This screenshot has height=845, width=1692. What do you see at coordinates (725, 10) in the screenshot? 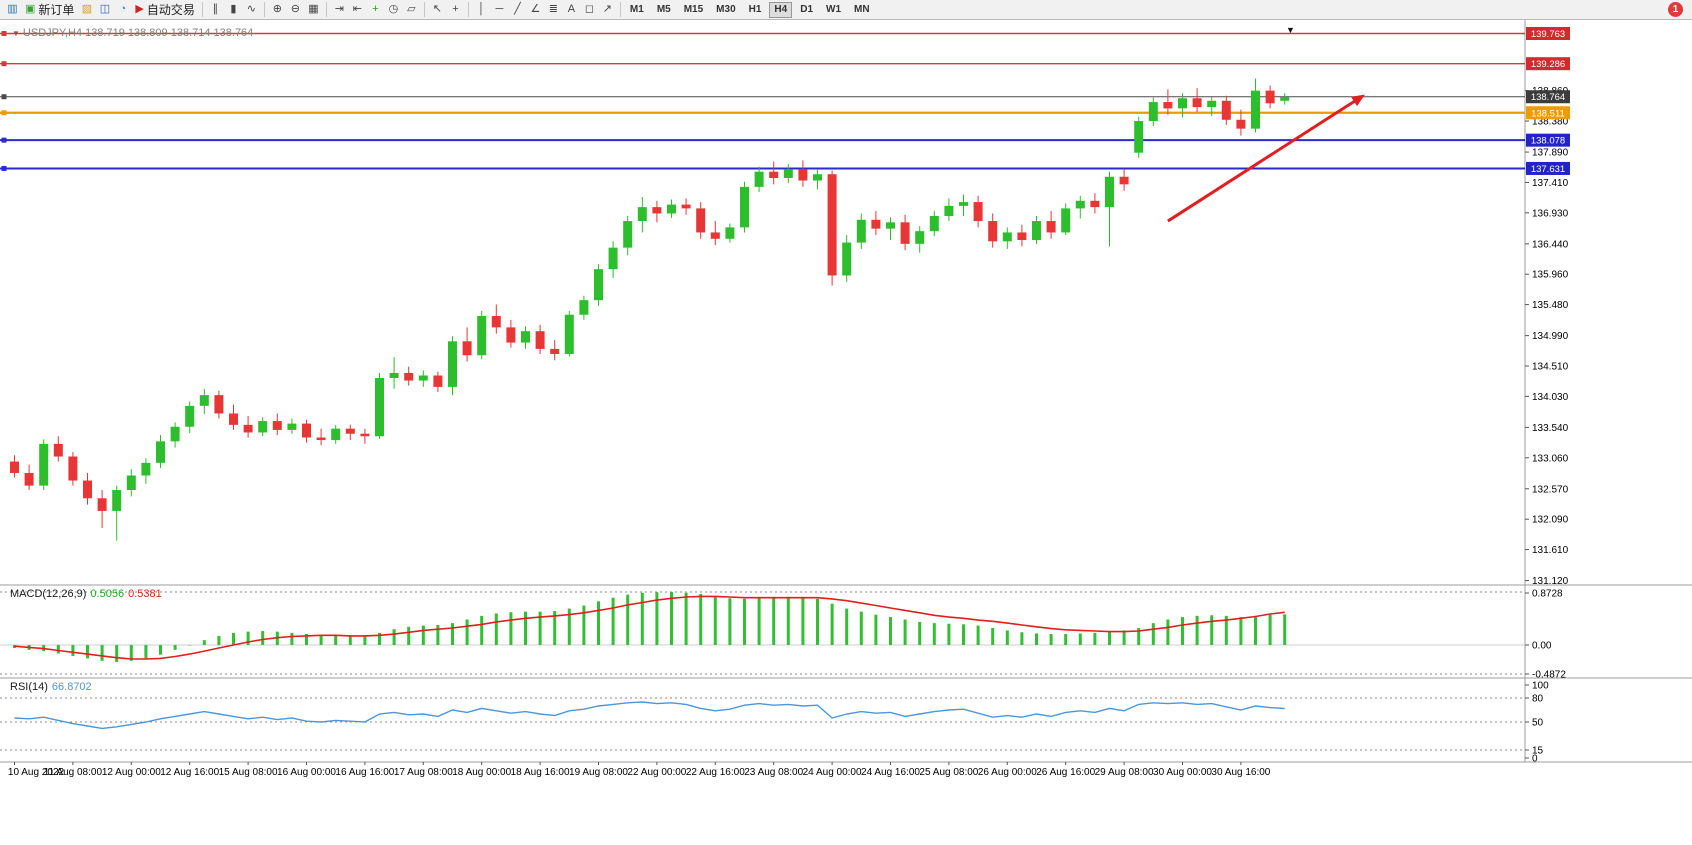
I see `timeframe-m30-button: M30` at bounding box center [725, 10].